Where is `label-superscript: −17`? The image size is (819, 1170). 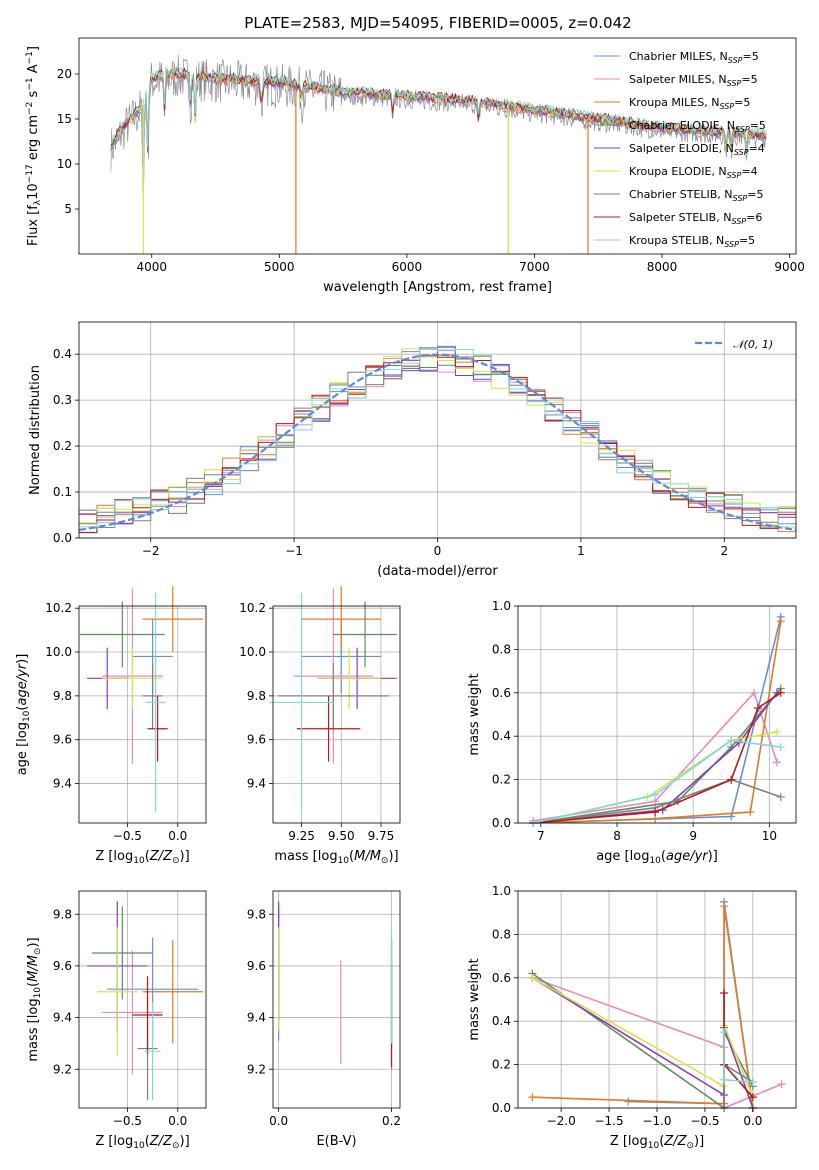 label-superscript: −17 is located at coordinates (30, 173).